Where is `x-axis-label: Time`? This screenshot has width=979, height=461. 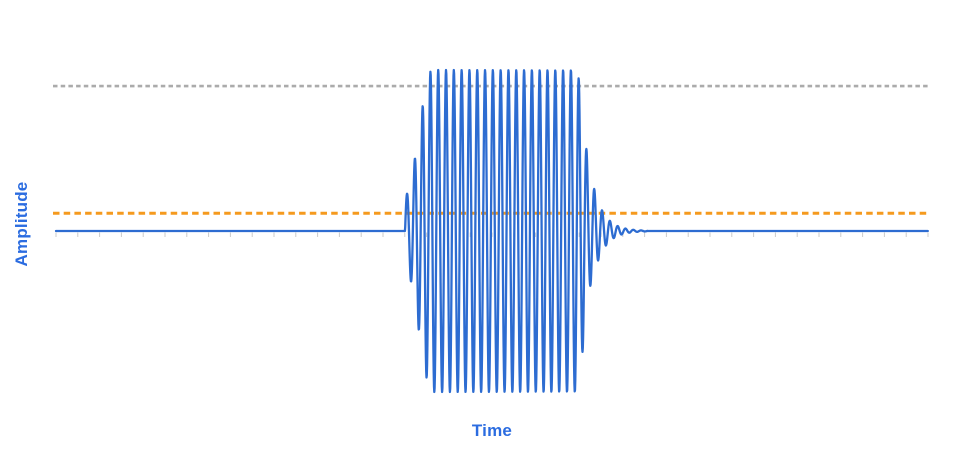 x-axis-label: Time is located at coordinates (492, 430).